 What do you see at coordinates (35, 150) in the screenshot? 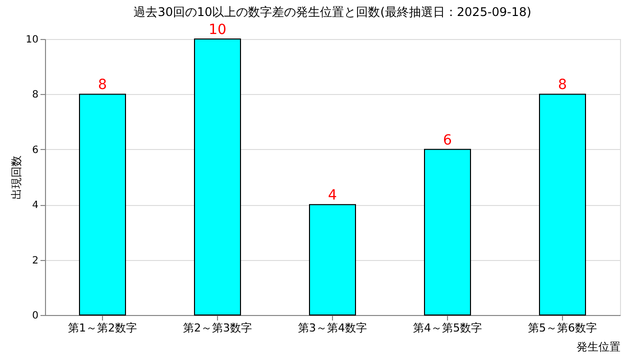
I see `y-tick-label: 6` at bounding box center [35, 150].